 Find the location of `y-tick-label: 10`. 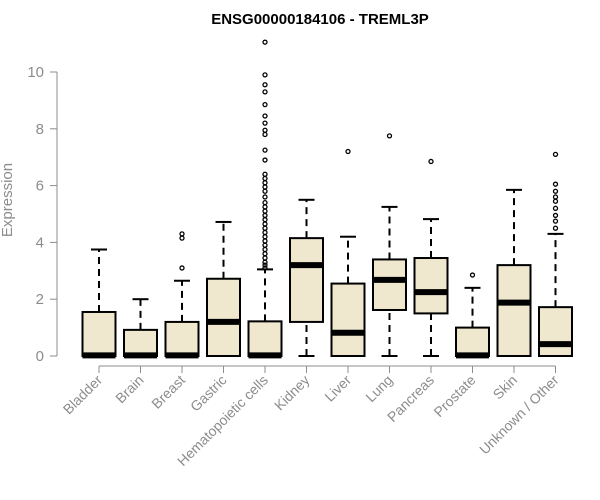

y-tick-label: 10 is located at coordinates (35, 72).